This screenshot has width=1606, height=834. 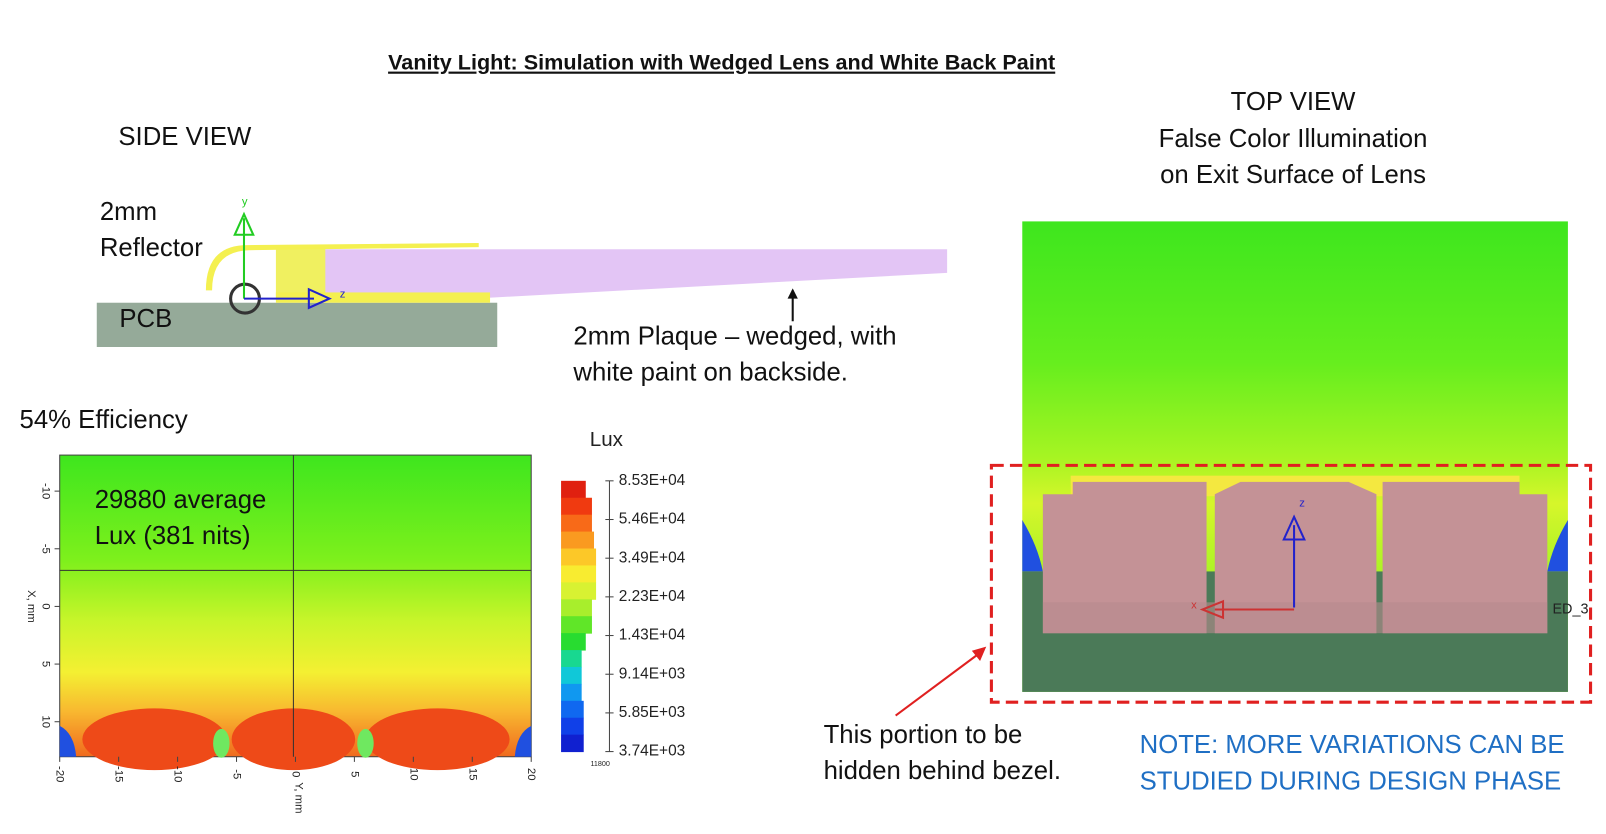 I want to click on top-view-heading: False Color Illumination, so click(x=1293, y=139).